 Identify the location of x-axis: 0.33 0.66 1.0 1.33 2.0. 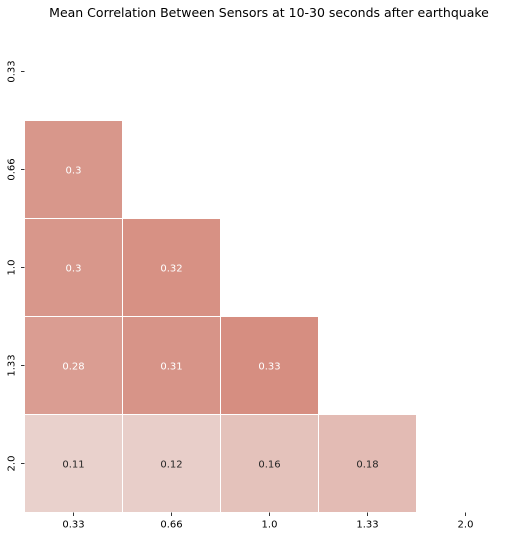
(268, 521).